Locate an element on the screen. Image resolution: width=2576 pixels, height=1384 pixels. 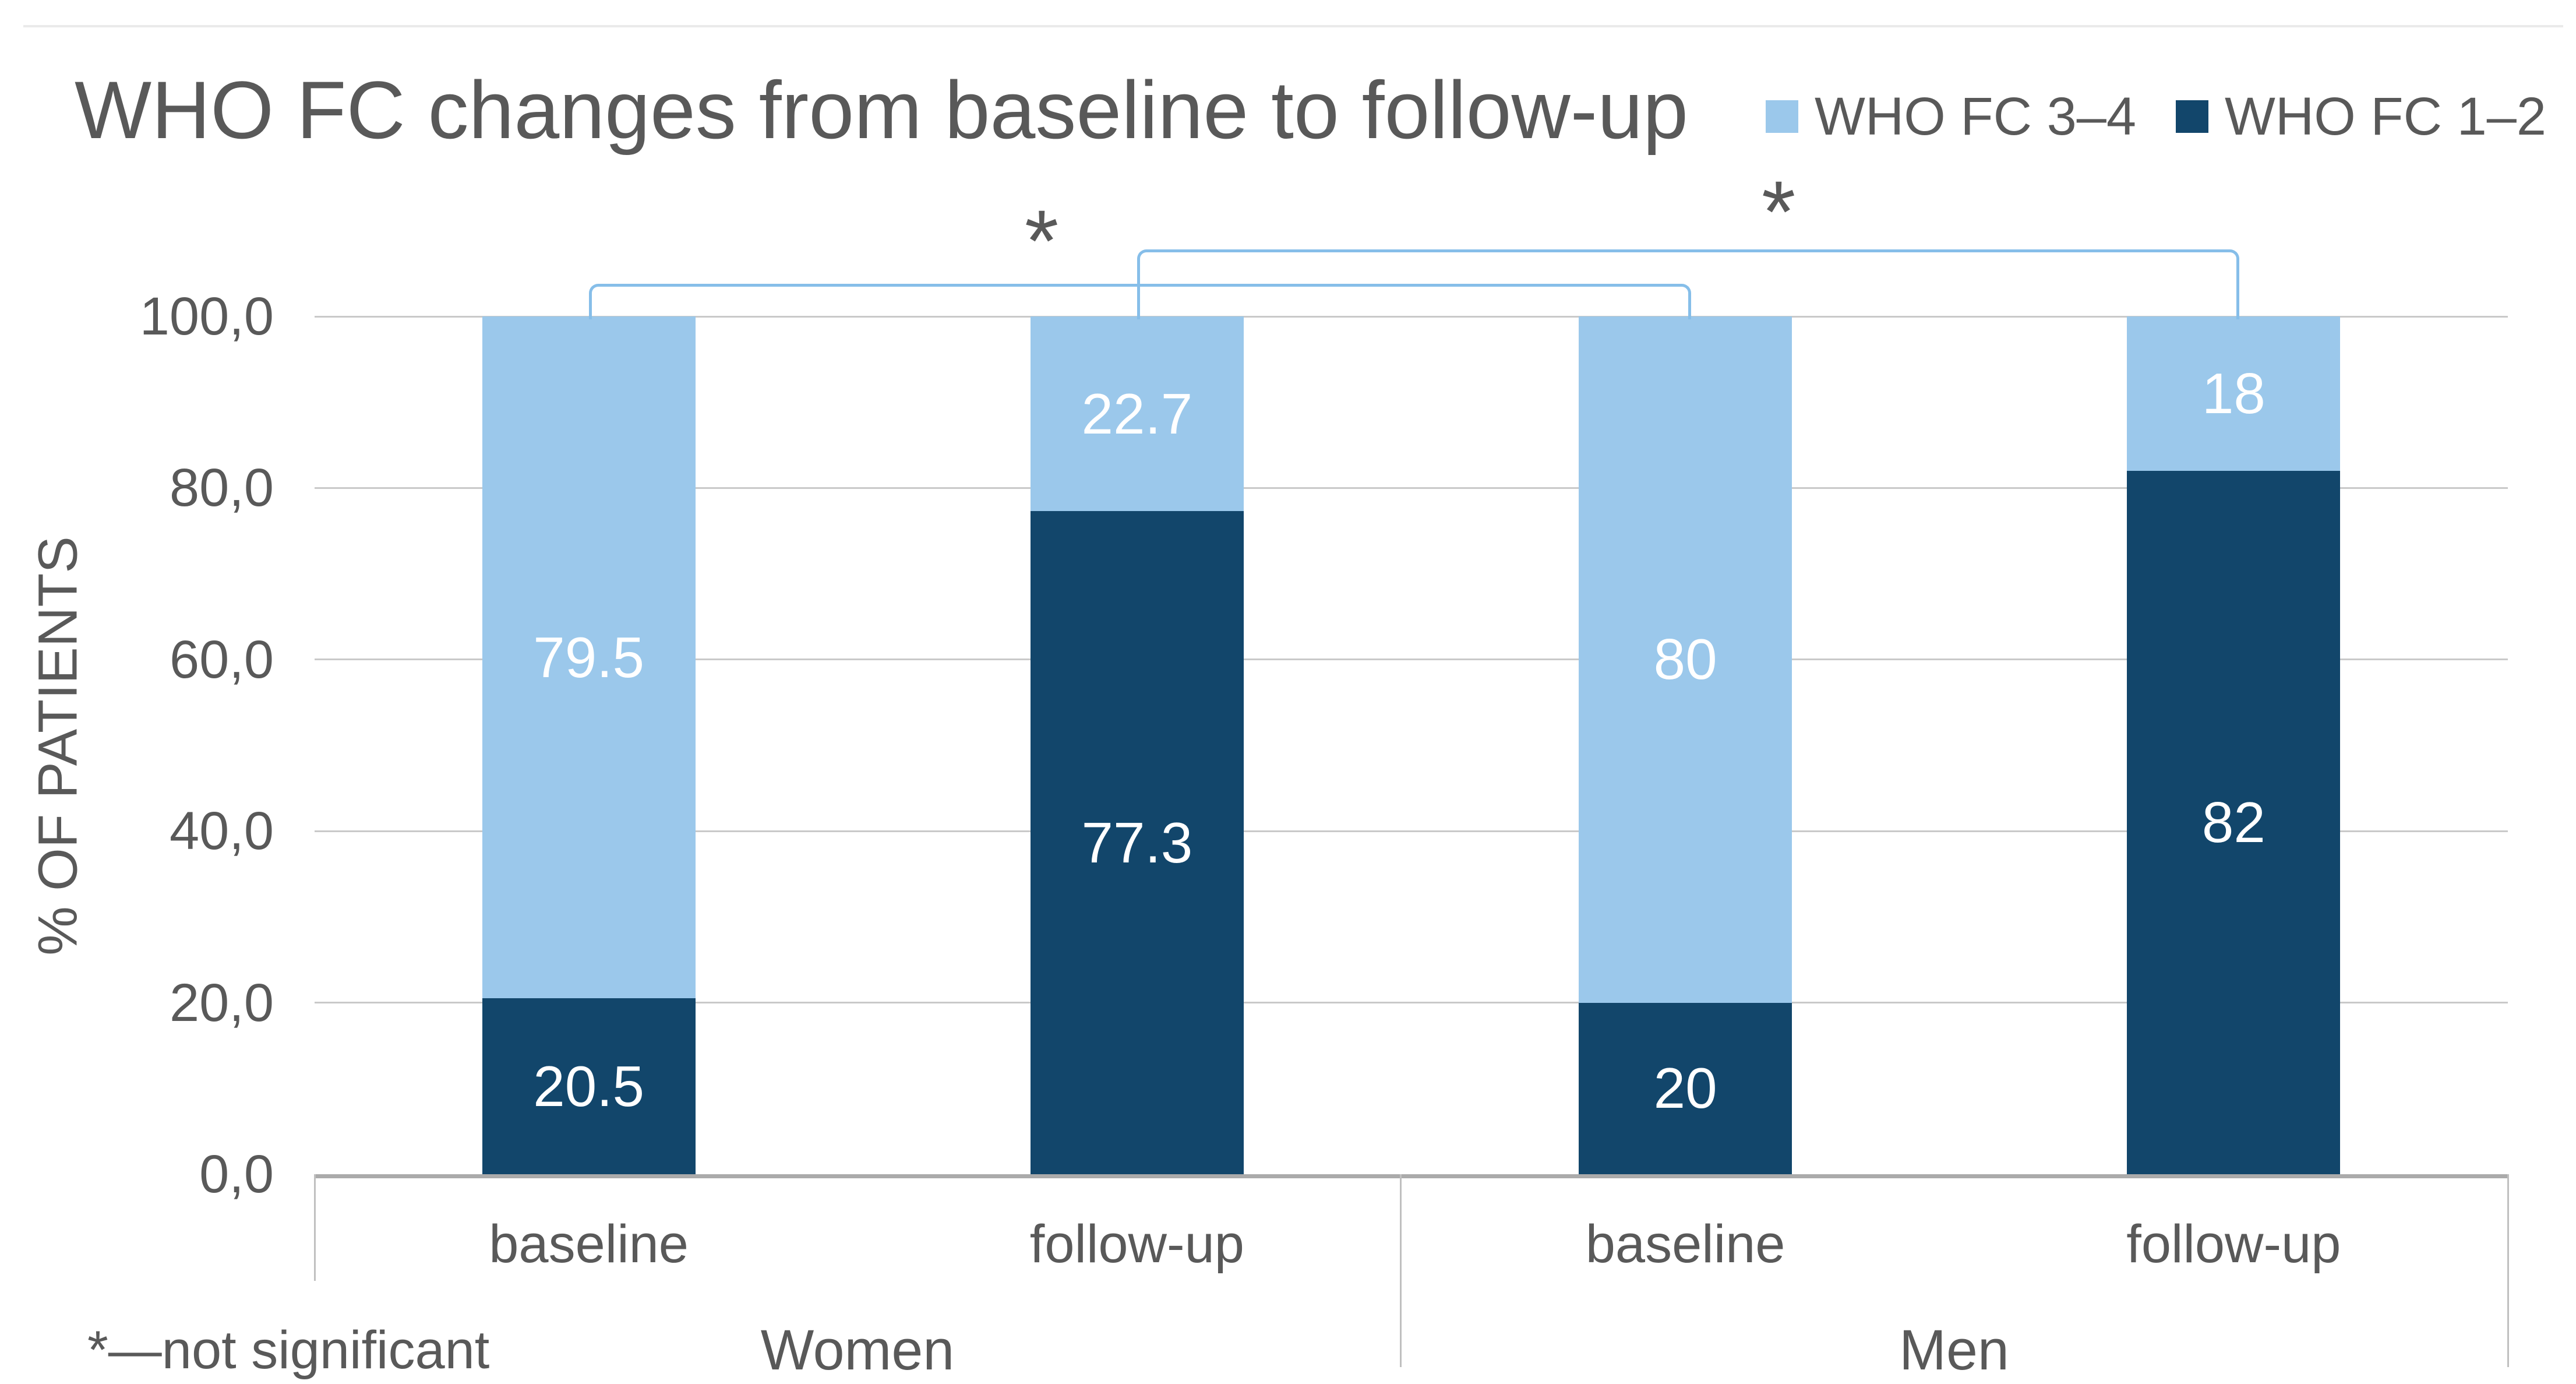
bar-segment: 79.5 is located at coordinates (589, 657).